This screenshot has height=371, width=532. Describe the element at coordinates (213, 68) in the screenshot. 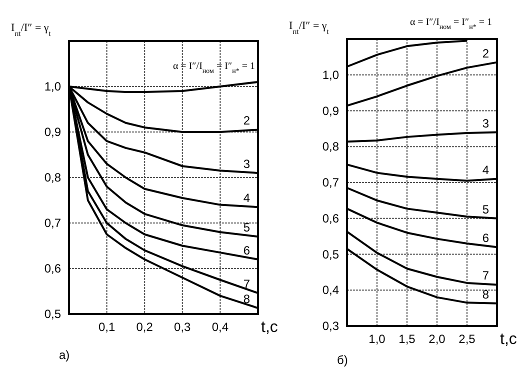

I see `annotation: α = I″/I$_{ном}$ = I″$_{н*}$ = 1` at that location.